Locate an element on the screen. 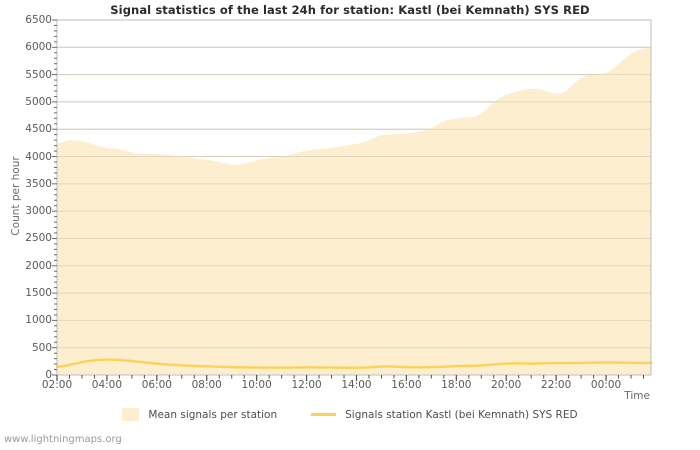 The width and height of the screenshot is (700, 450). x-tick-label: 14:00 is located at coordinates (356, 385).